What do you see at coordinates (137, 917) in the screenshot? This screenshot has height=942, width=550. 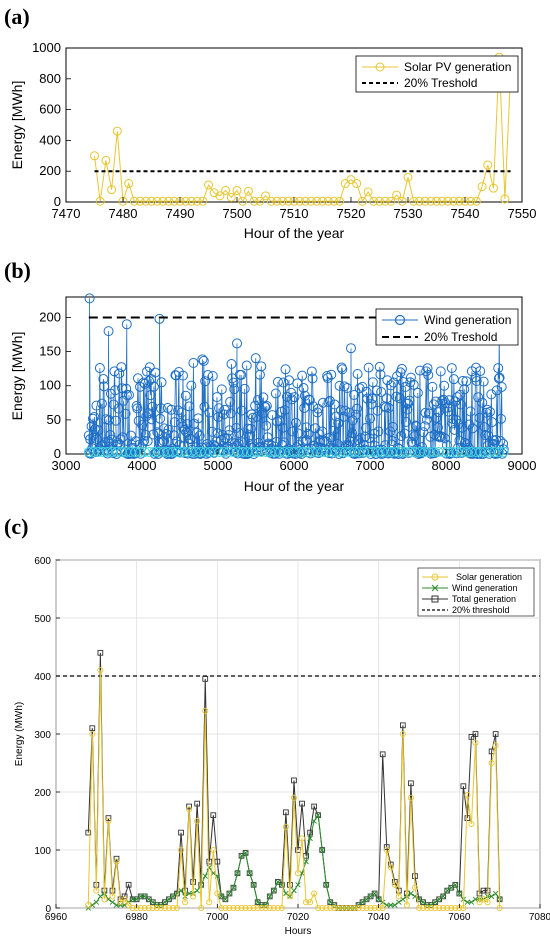 I see `panel-c-x-tick-label: 6980` at bounding box center [137, 917].